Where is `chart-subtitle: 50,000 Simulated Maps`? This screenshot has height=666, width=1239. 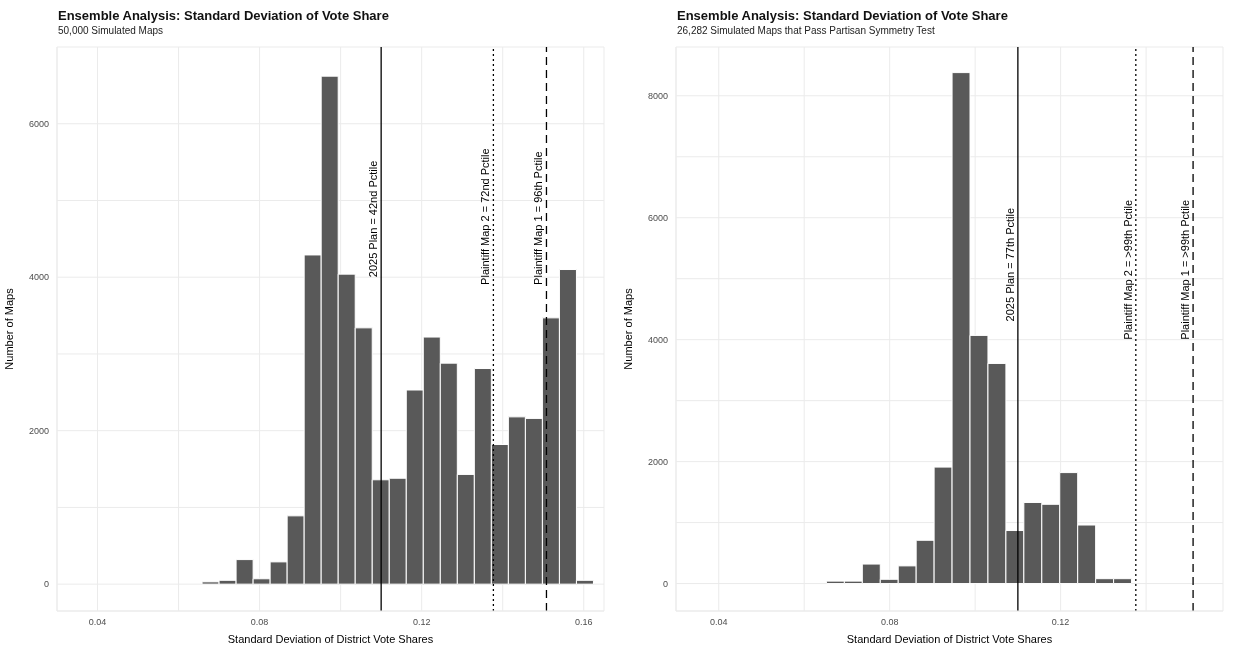
chart-subtitle: 50,000 Simulated Maps is located at coordinates (111, 30).